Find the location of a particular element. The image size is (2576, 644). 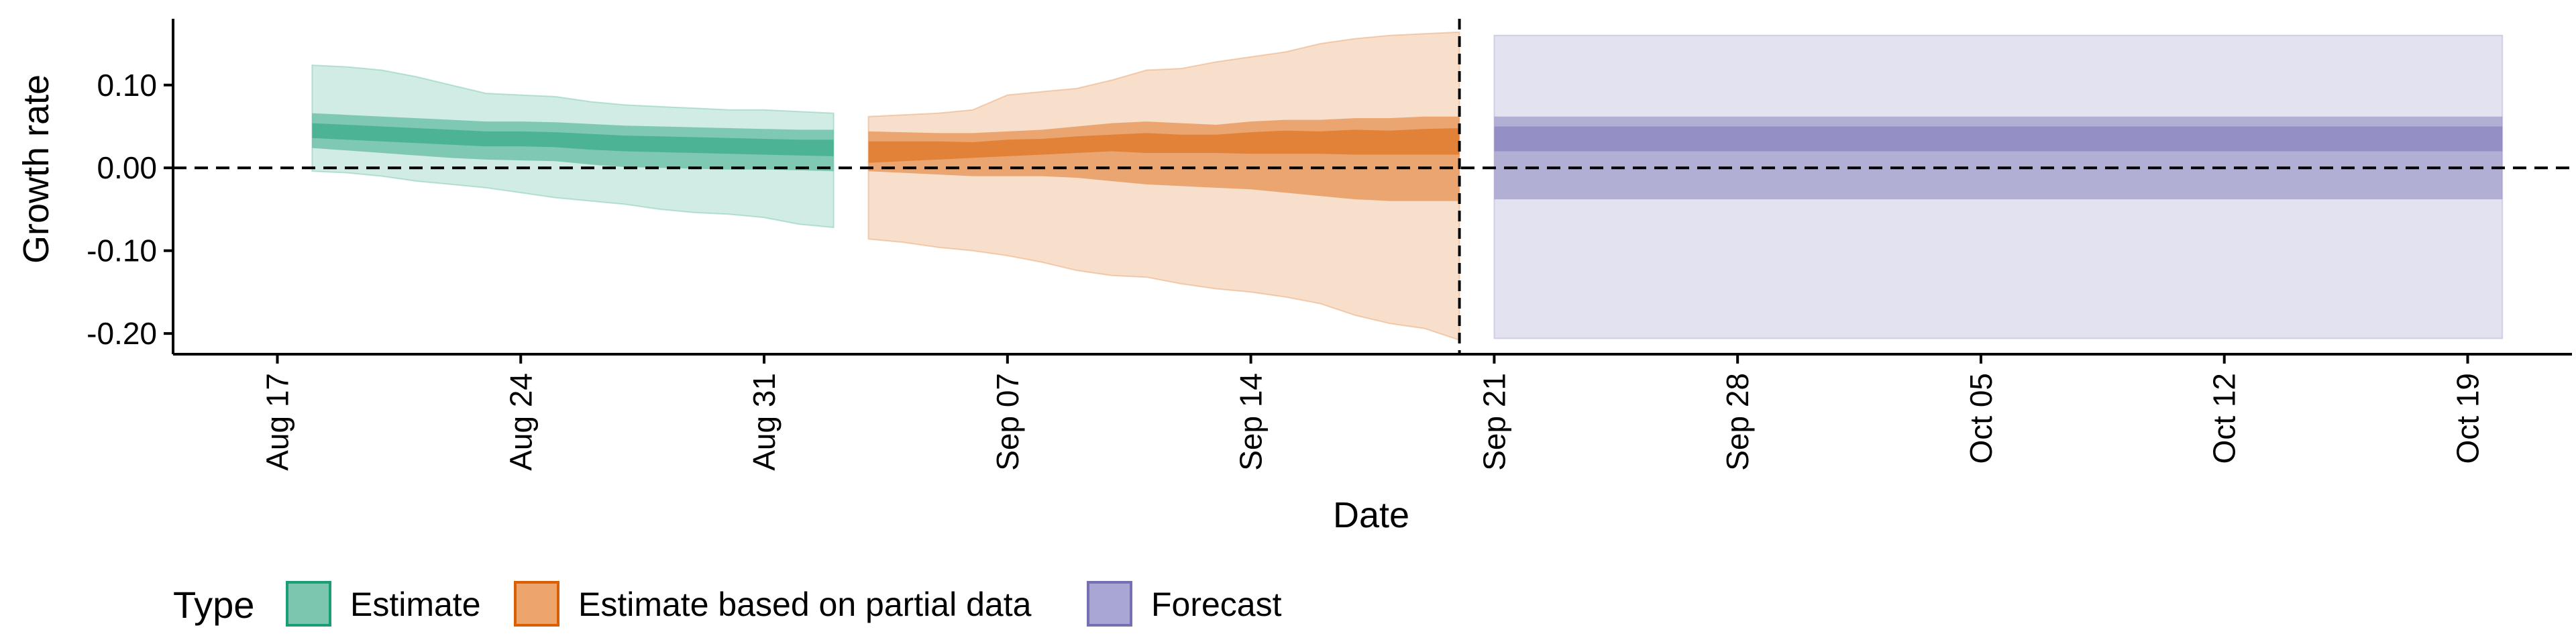

x-tick-label: Oct 05 is located at coordinates (1981, 418).